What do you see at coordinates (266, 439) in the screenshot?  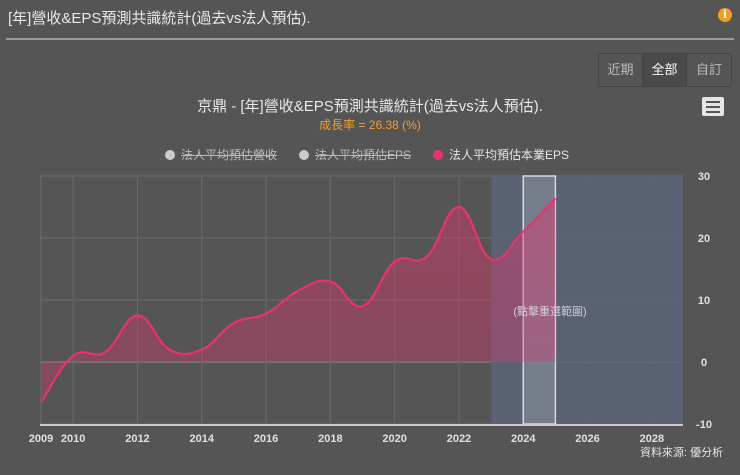 I see `svg-text: 2016` at bounding box center [266, 439].